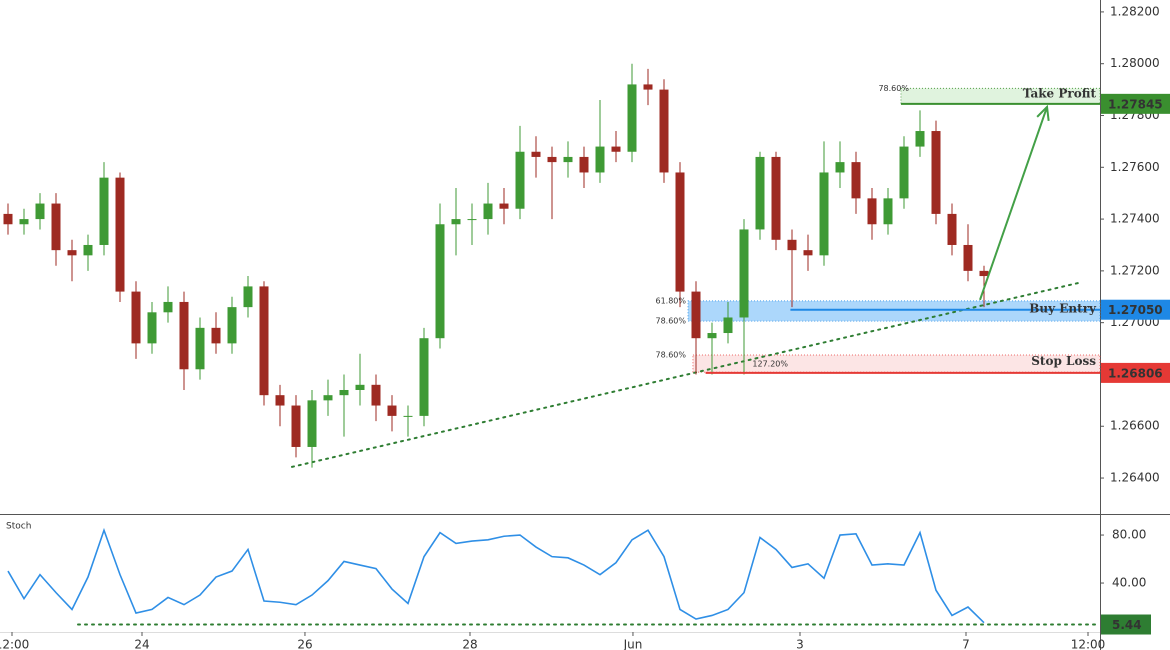 The height and width of the screenshot is (650, 1170). Describe the element at coordinates (304, 644) in the screenshot. I see `x-tick-label: 26` at that location.